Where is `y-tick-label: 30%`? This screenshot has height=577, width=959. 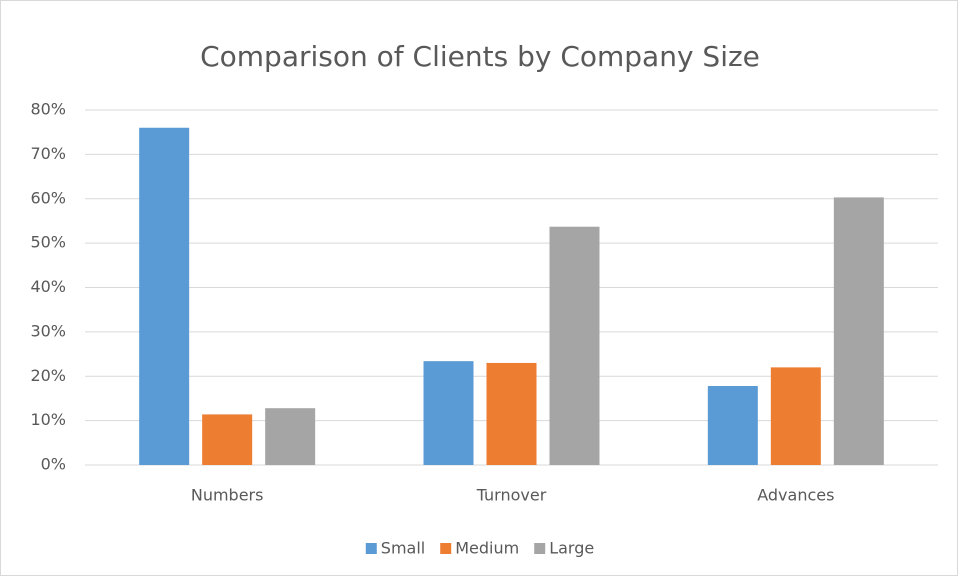 y-tick-label: 30% is located at coordinates (48, 330).